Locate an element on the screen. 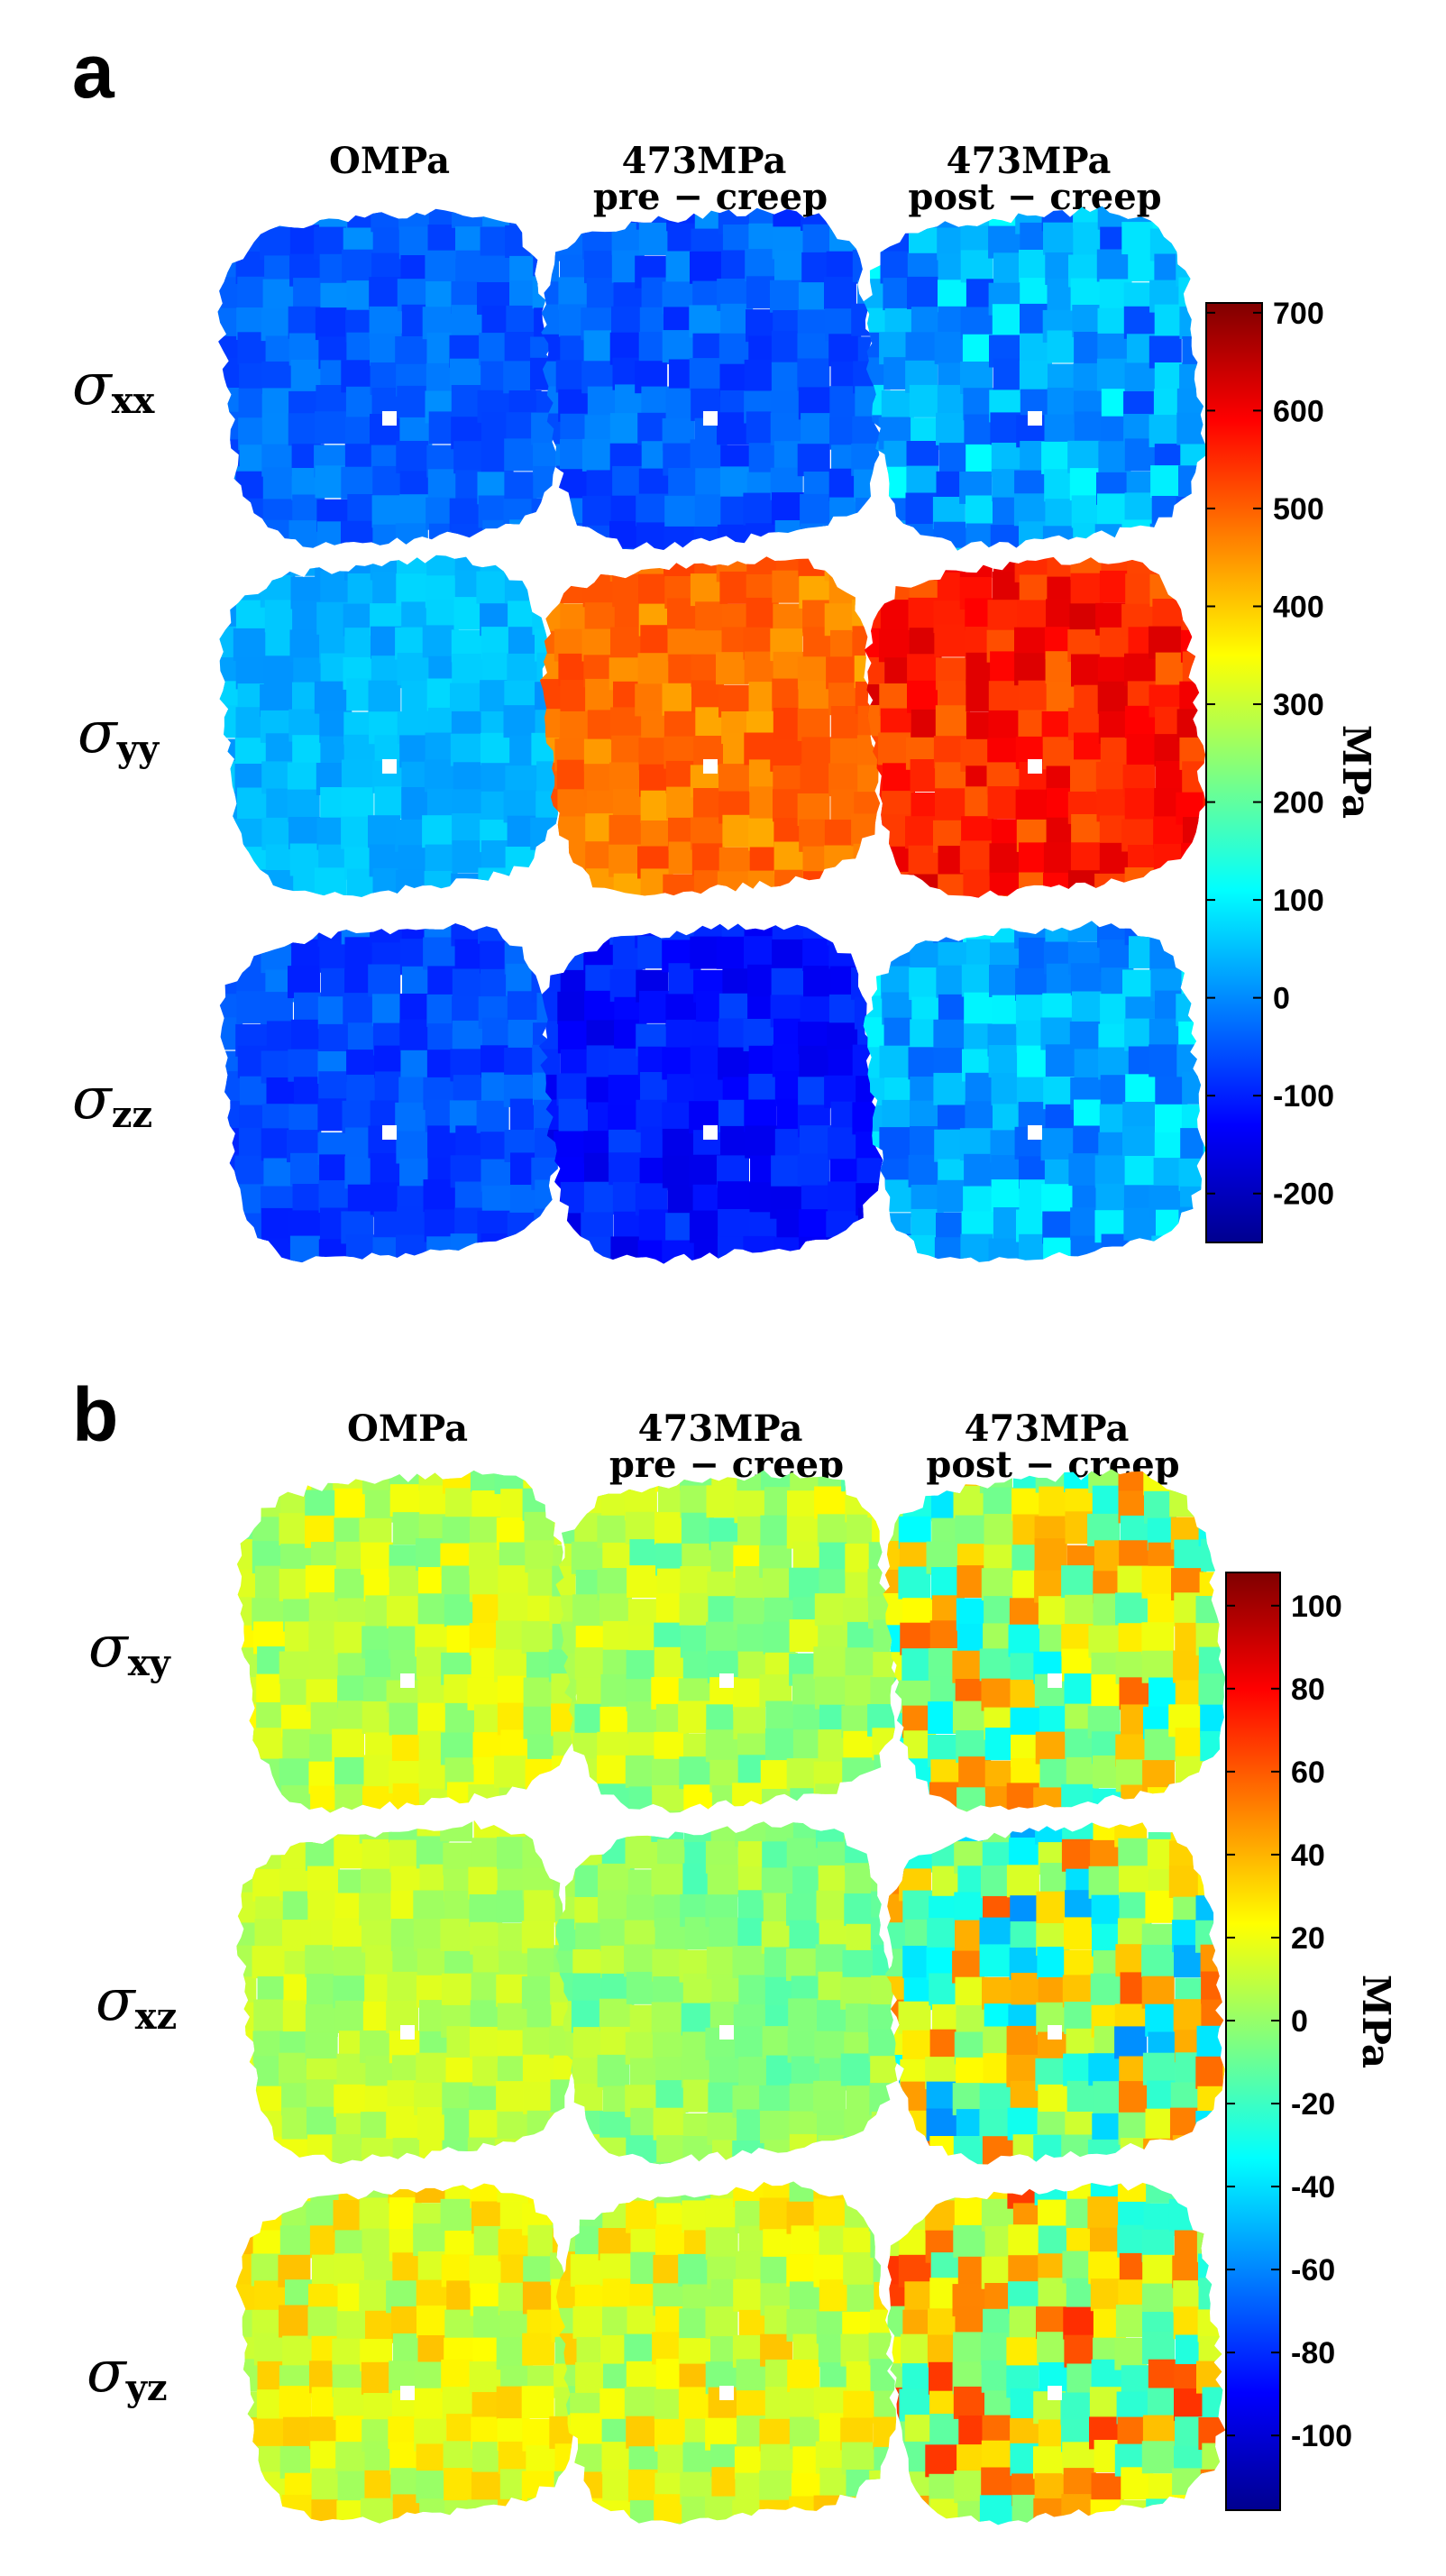 The image size is (1446, 2576). colorbar-tick-label: -100 is located at coordinates (1321, 2436).